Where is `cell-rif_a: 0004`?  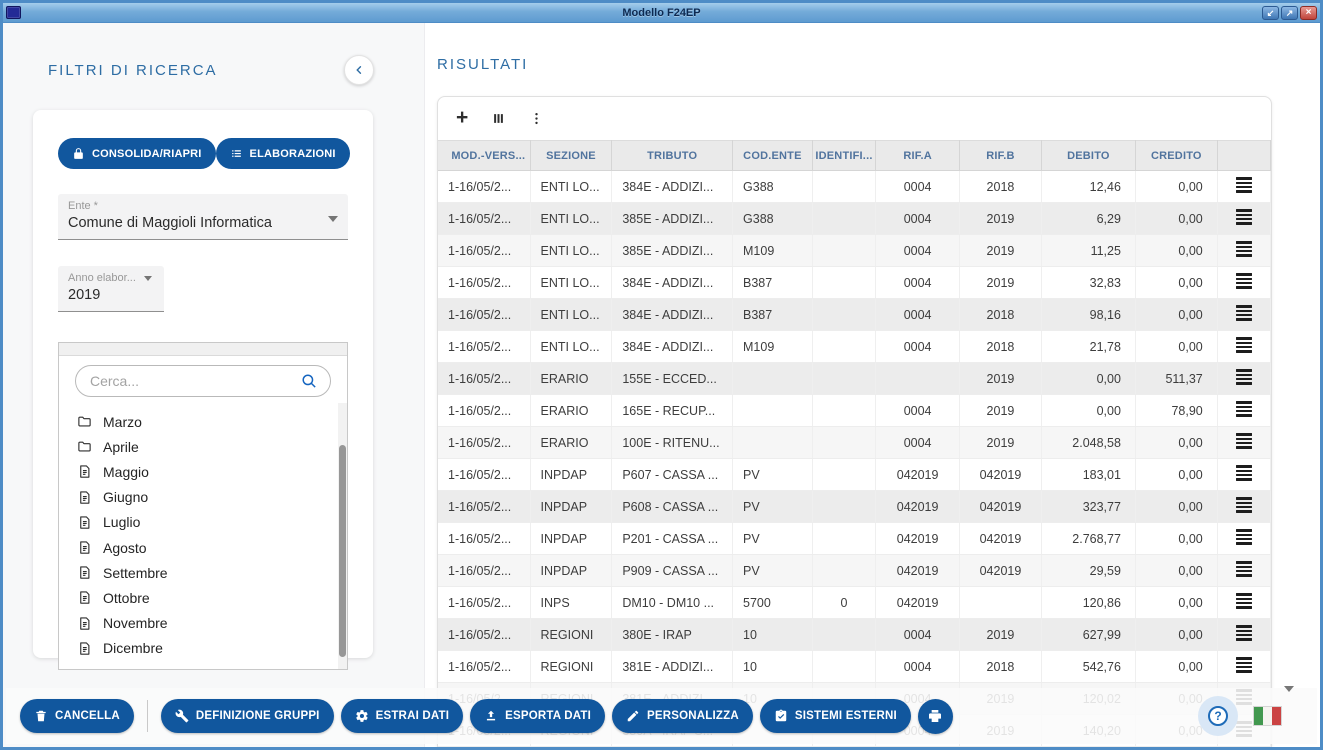 cell-rif_a: 0004 is located at coordinates (918, 666).